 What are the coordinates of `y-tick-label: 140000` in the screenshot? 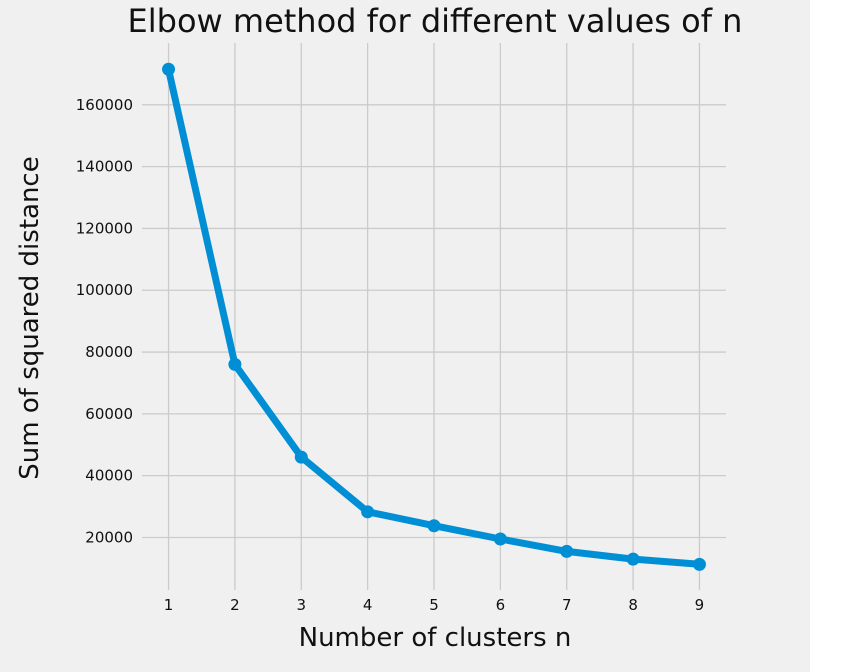 It's located at (104, 167).